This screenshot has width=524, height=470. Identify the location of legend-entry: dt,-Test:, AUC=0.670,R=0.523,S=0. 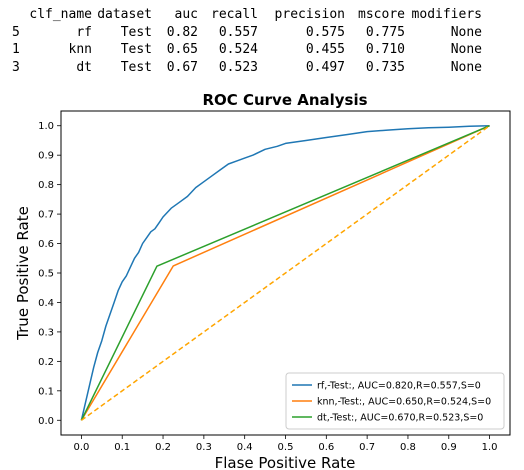
(400, 418).